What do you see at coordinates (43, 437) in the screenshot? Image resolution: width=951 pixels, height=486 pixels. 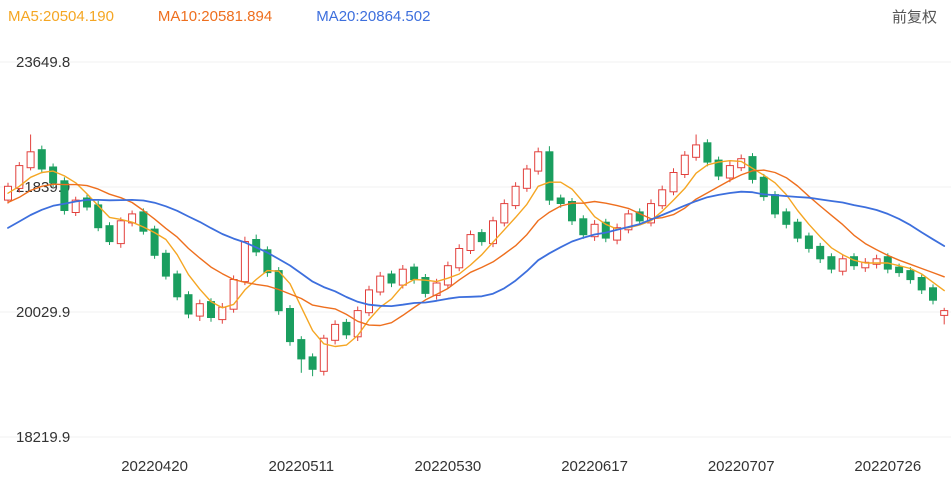 I see `svg-text: 18219.9` at bounding box center [43, 437].